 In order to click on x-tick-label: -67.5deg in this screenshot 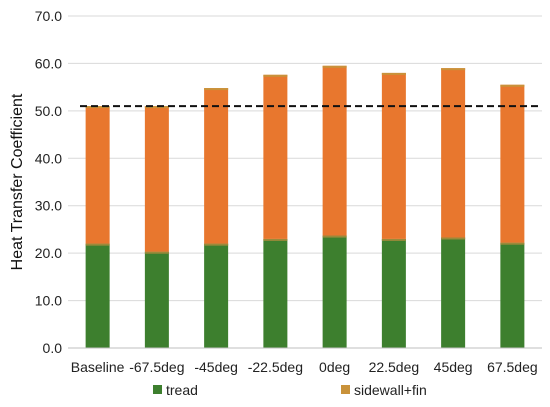, I will do `click(156, 367)`.